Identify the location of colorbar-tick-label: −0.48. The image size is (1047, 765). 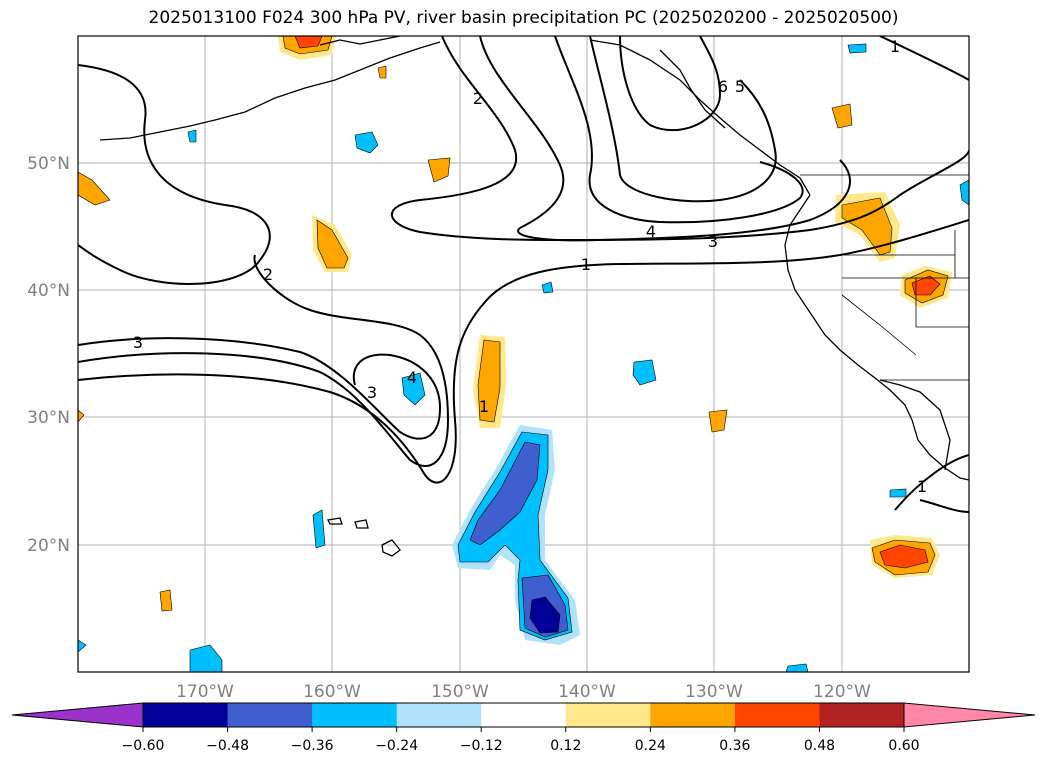
(227, 746).